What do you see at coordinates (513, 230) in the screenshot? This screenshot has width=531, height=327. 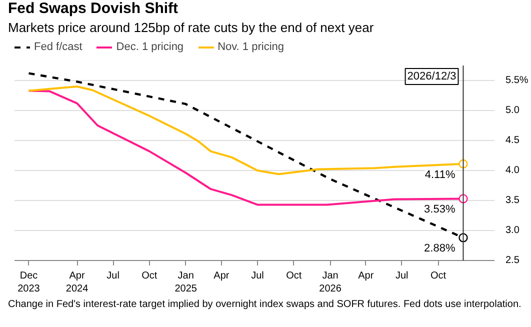 I see `y-tick-label: 3.0` at bounding box center [513, 230].